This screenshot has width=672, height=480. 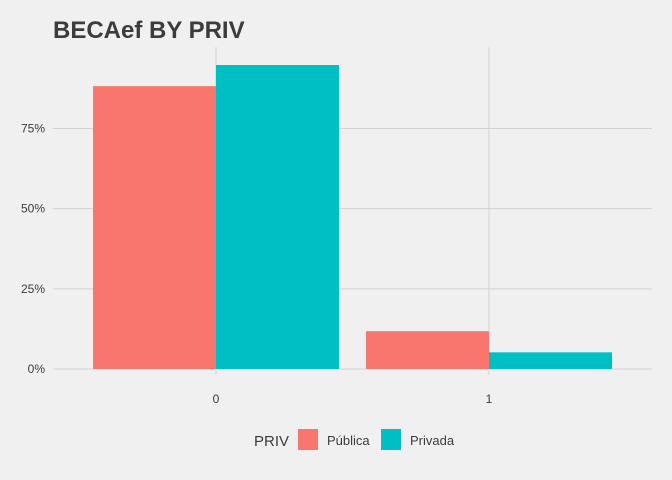 What do you see at coordinates (33, 248) in the screenshot?
I see `y-axis: 0% 25% 50% 75%` at bounding box center [33, 248].